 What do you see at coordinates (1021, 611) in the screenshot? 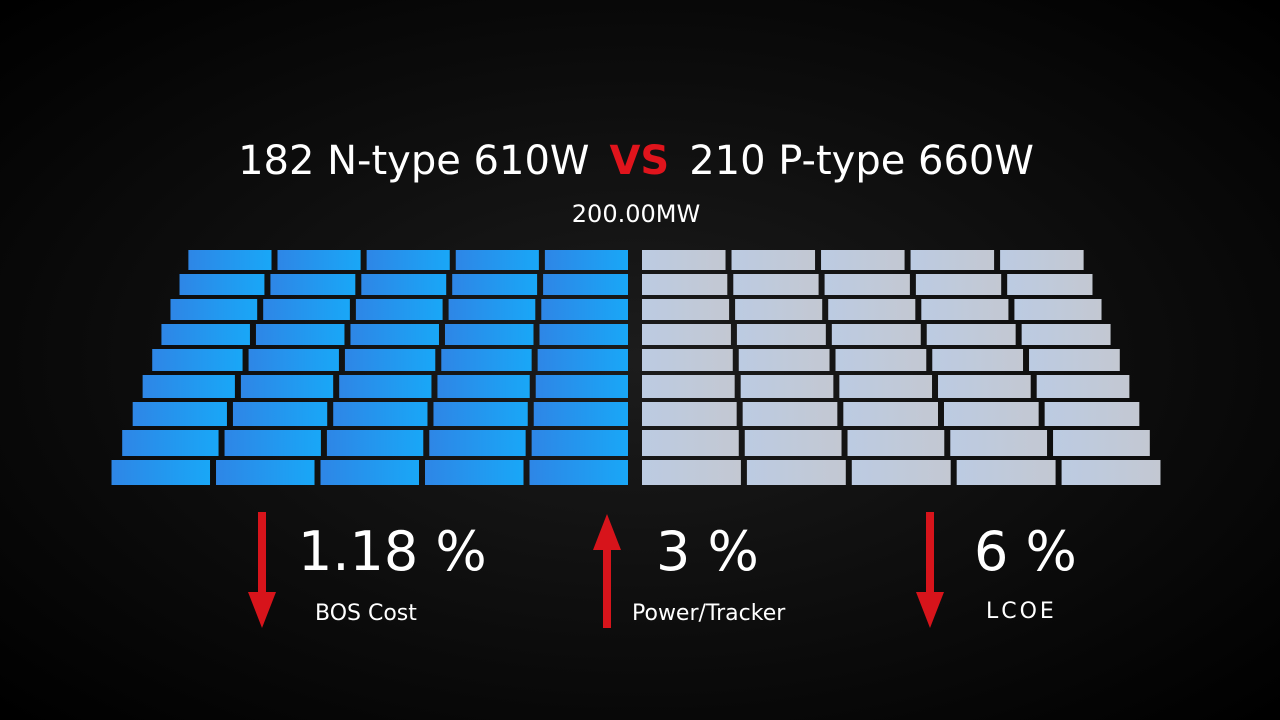
I see `metric-label: LCOE` at bounding box center [1021, 611].